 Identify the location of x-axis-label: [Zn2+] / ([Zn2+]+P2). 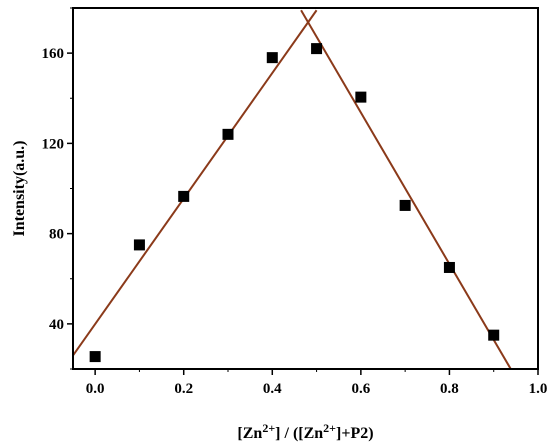
(305, 431).